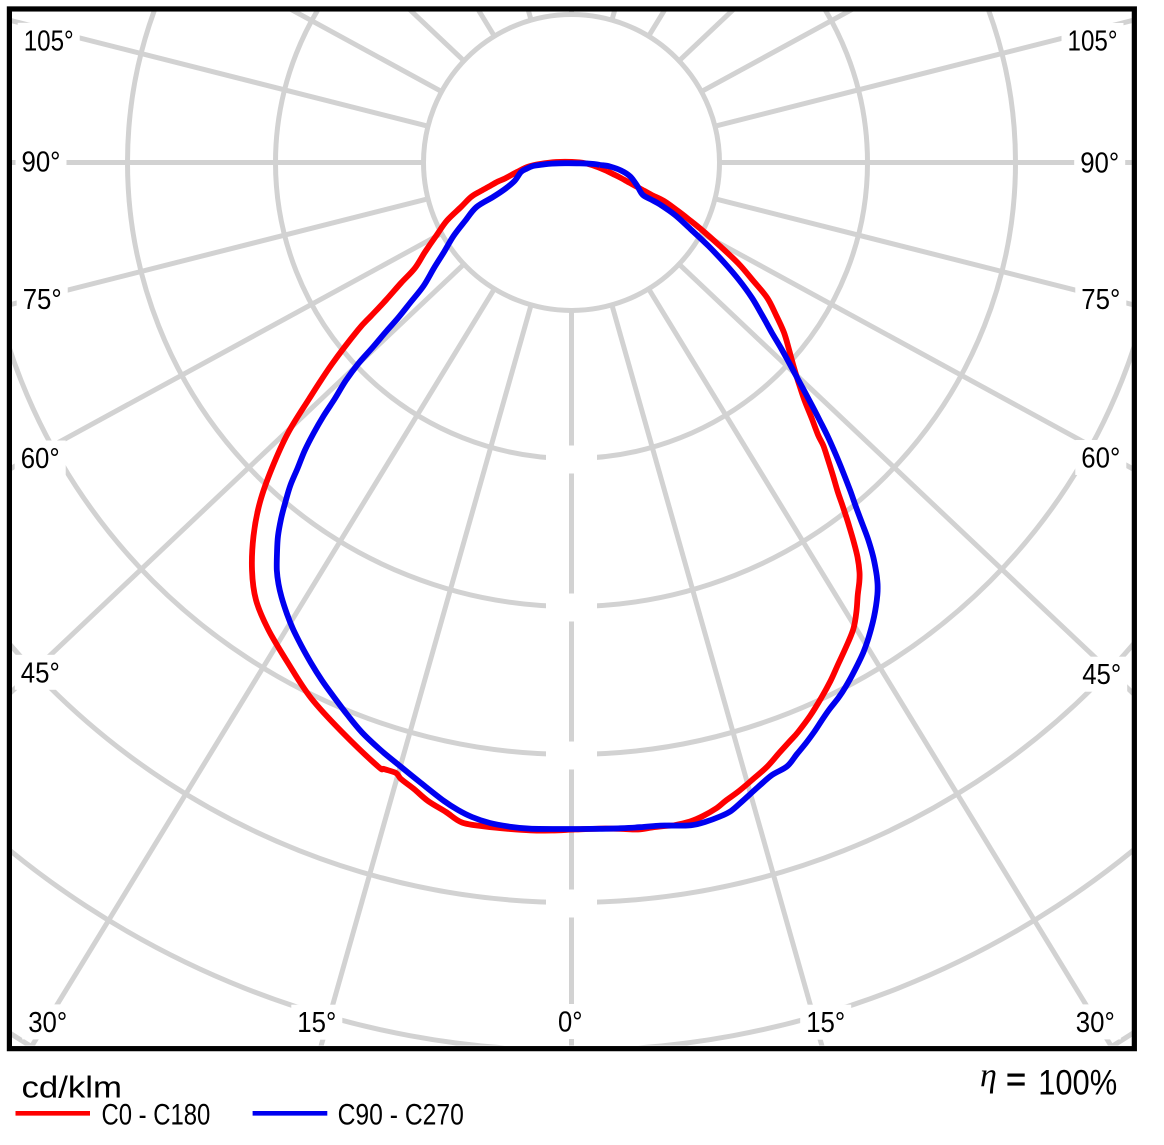  What do you see at coordinates (72, 1087) in the screenshot?
I see `svg-text: cd/klm` at bounding box center [72, 1087].